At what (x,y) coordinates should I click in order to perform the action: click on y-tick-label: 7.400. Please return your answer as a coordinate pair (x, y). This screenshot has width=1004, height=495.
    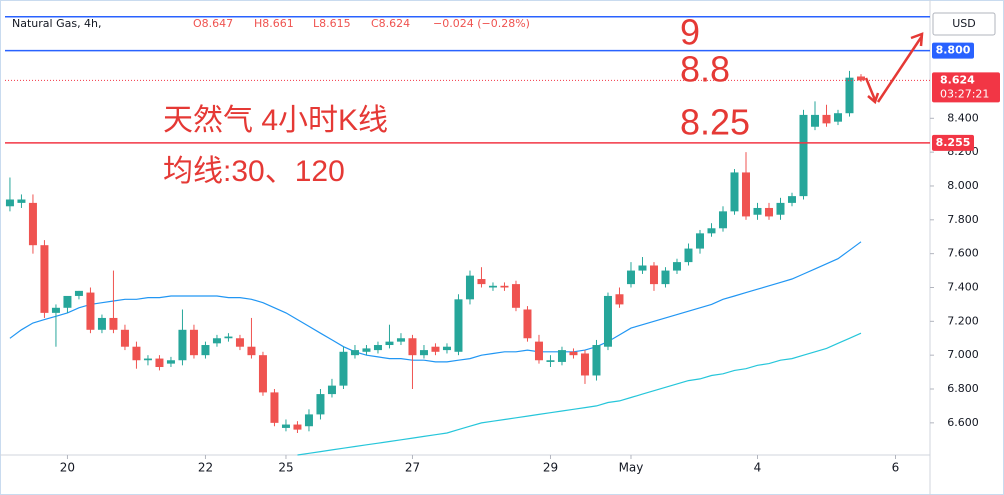
    Looking at the image, I should click on (963, 286).